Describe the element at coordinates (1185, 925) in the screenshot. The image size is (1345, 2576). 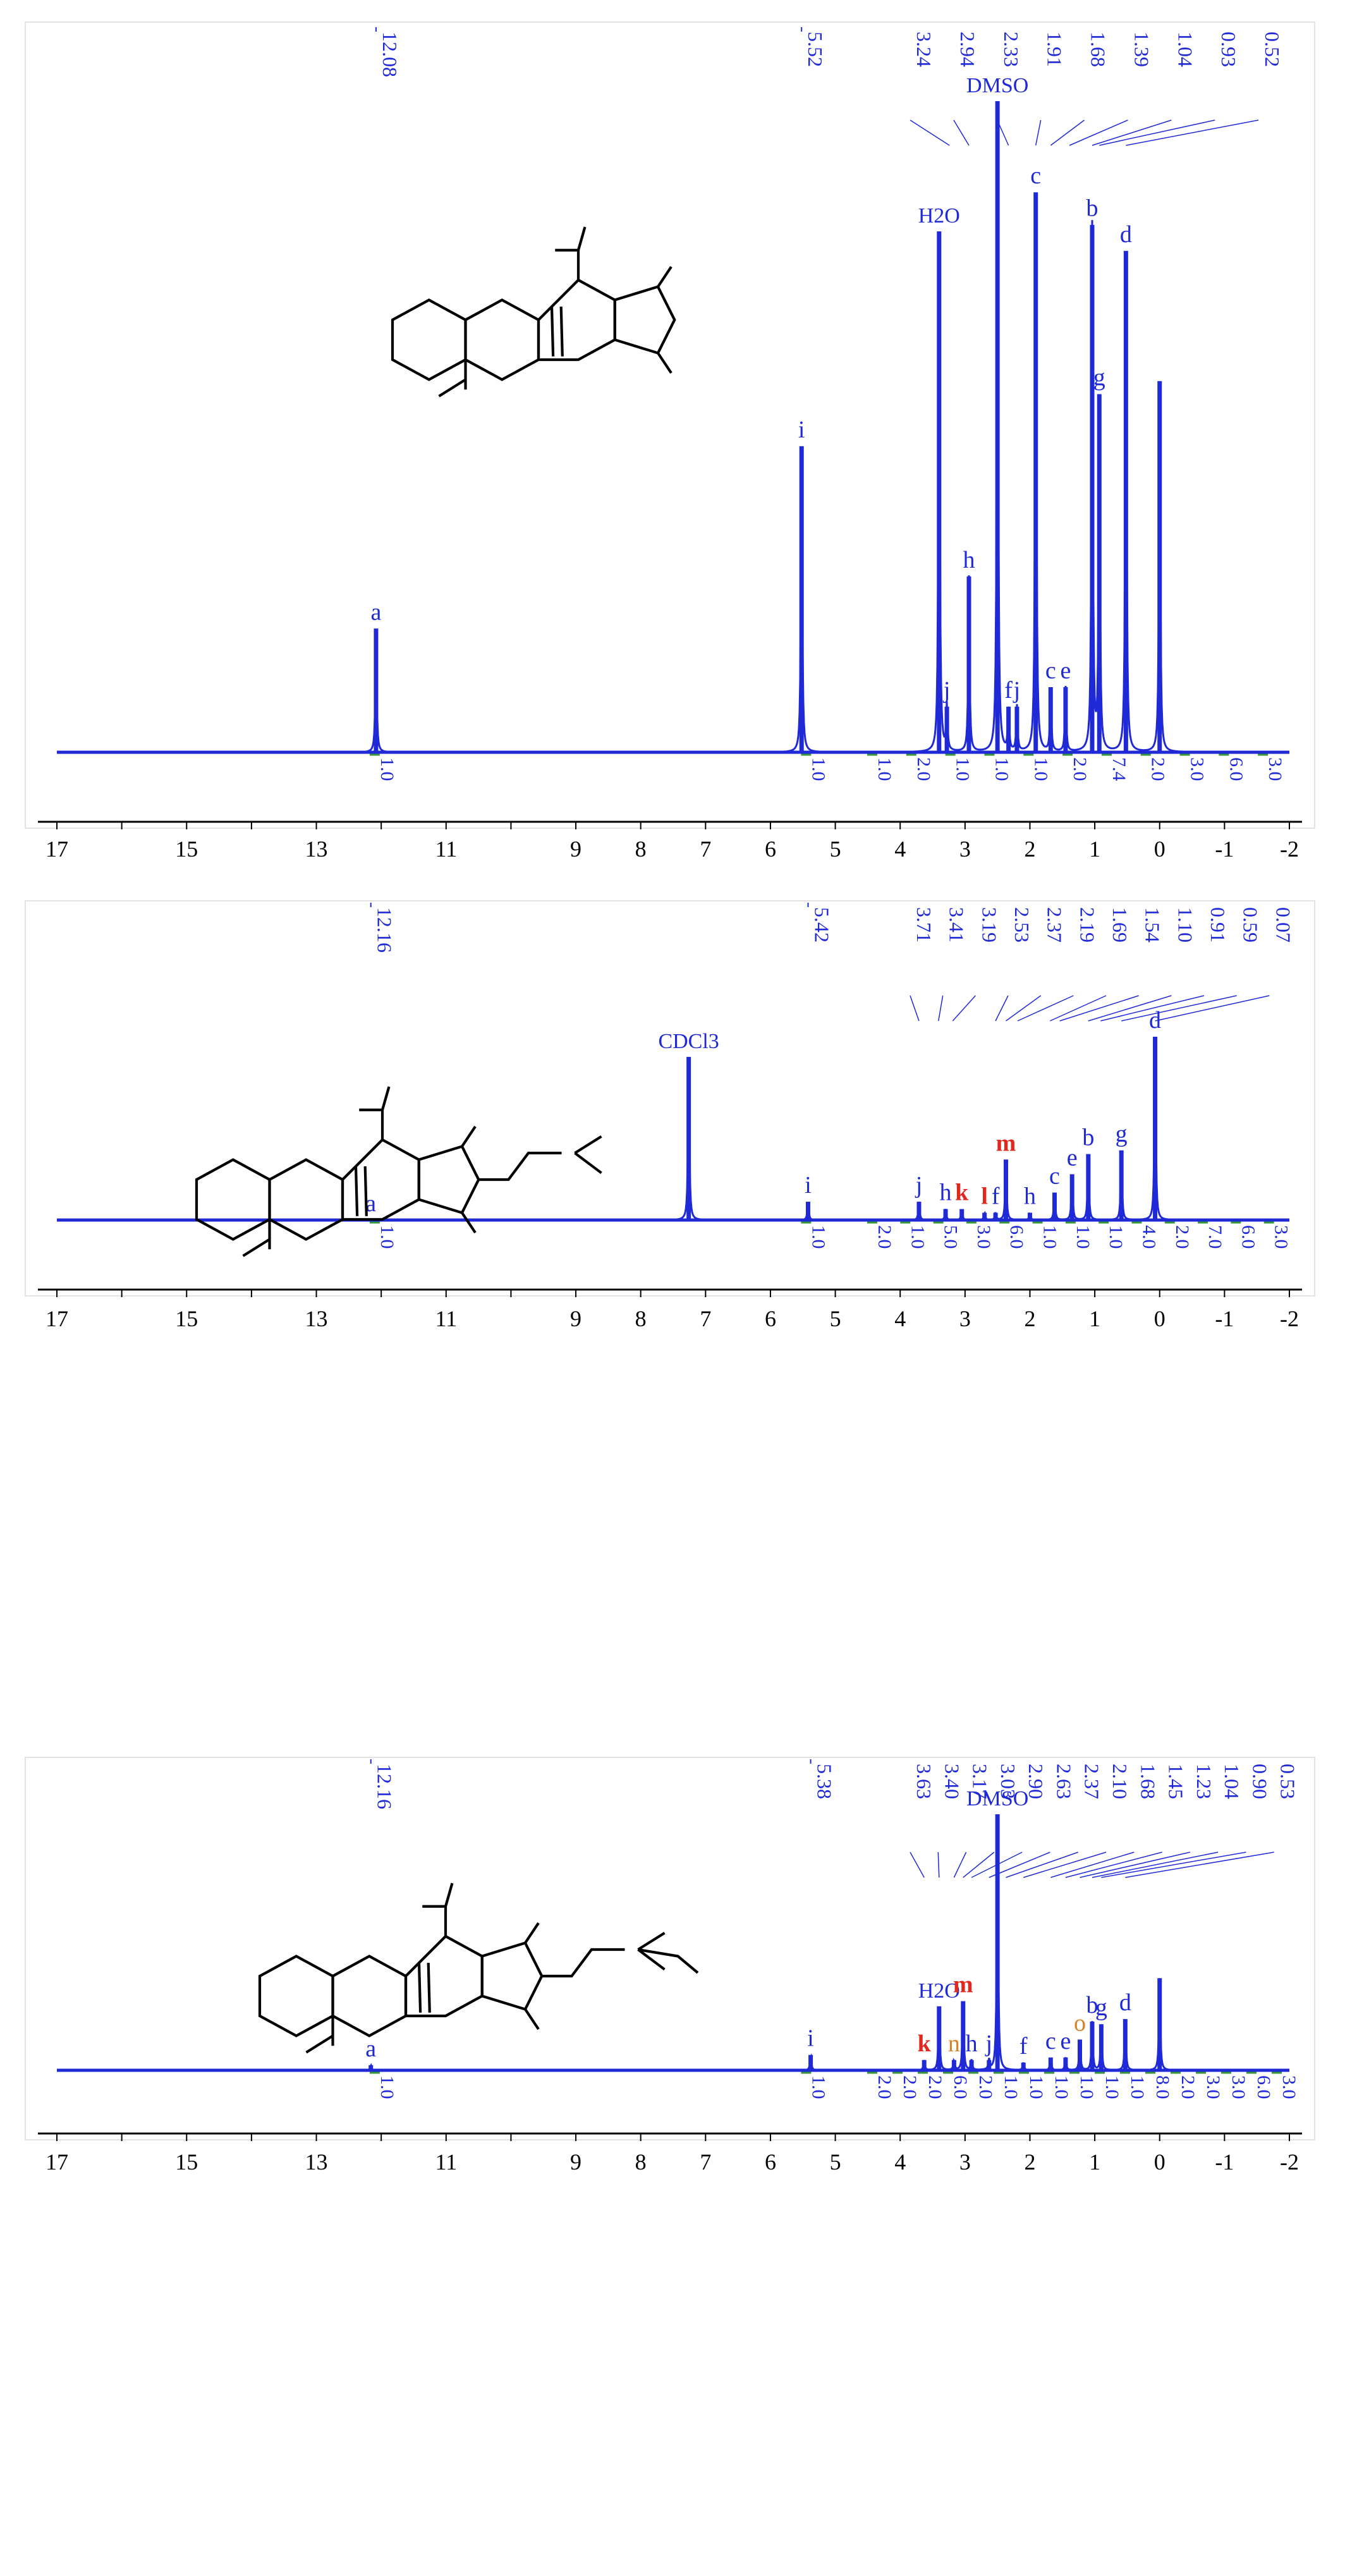
I see `peak-list-label: 1.10` at that location.